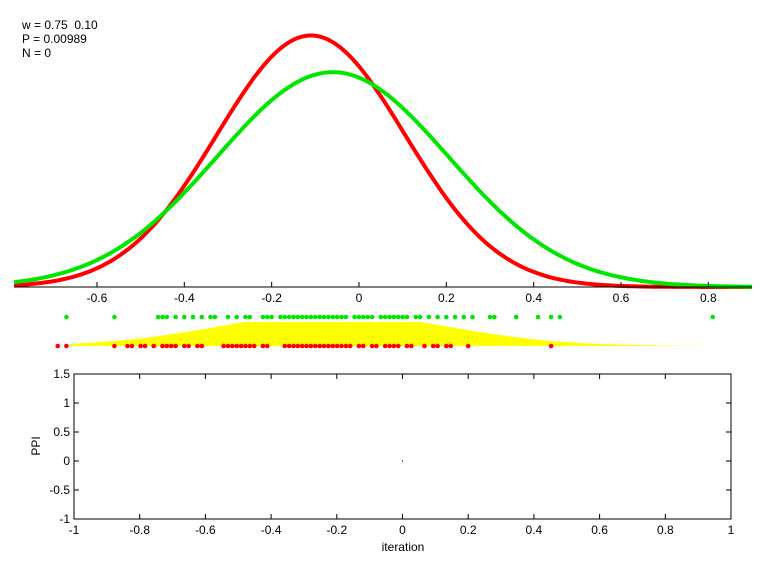 This screenshot has height=581, width=769. I want to click on ppi-x-tick-label: 1, so click(731, 530).